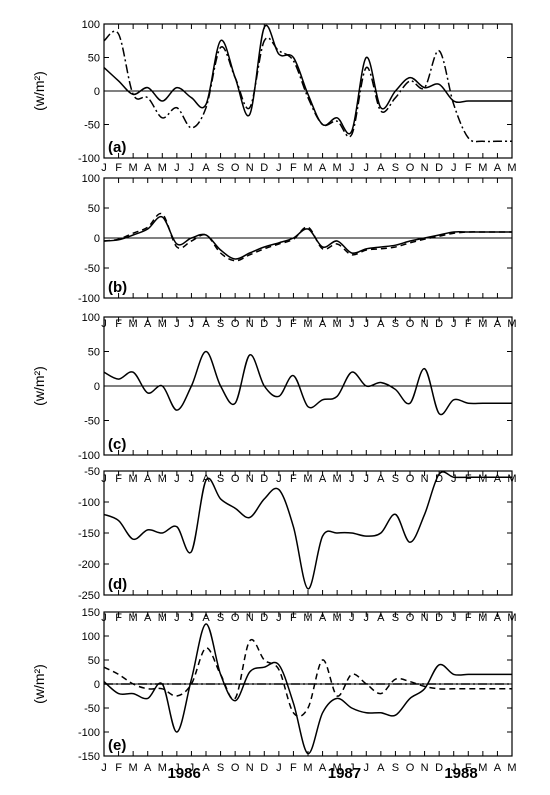  I want to click on year-label: 1988, so click(460, 773).